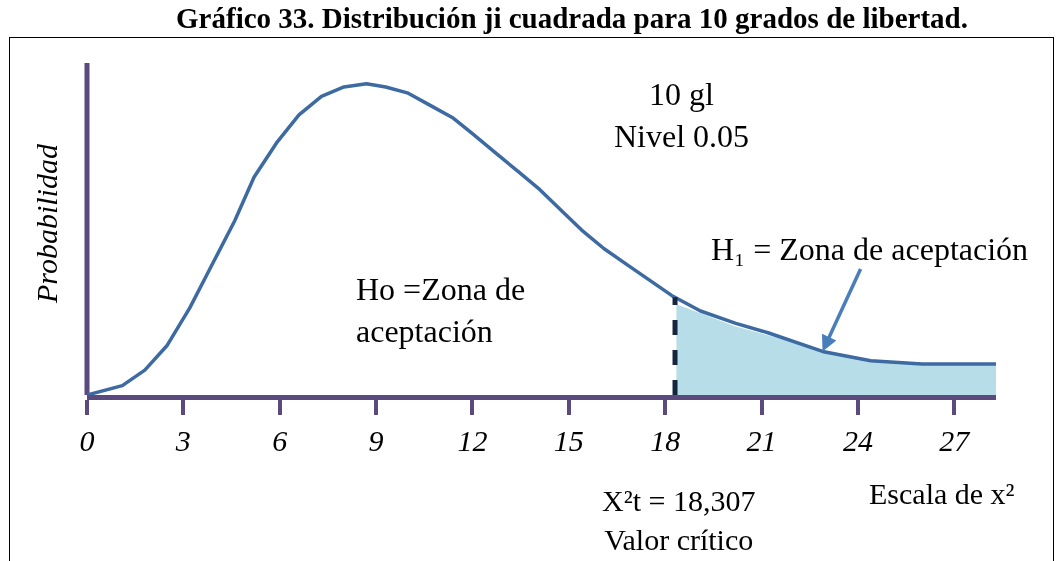 Image resolution: width=1062 pixels, height=561 pixels. Describe the element at coordinates (568, 440) in the screenshot. I see `x-tick-label: 15` at that location.